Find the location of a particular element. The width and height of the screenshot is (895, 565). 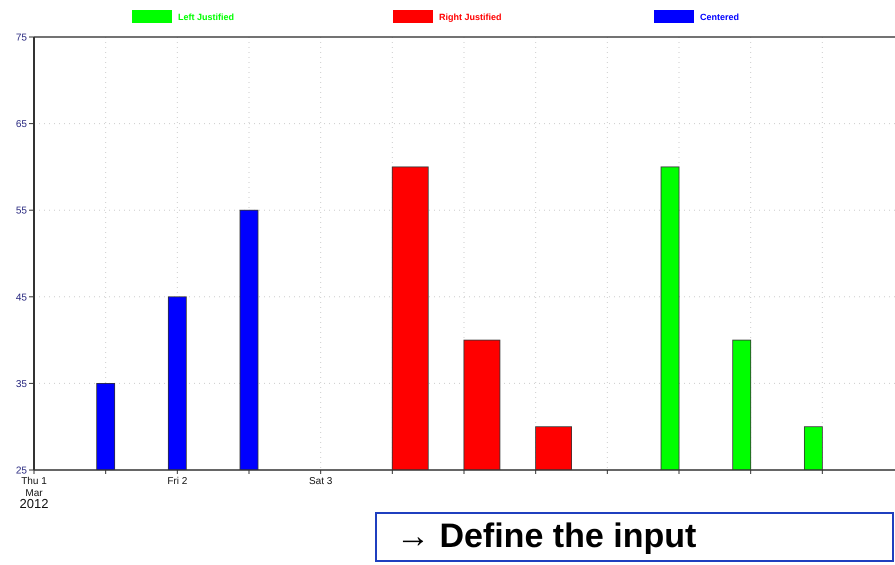

y-tick-label: 25 is located at coordinates (22, 471).